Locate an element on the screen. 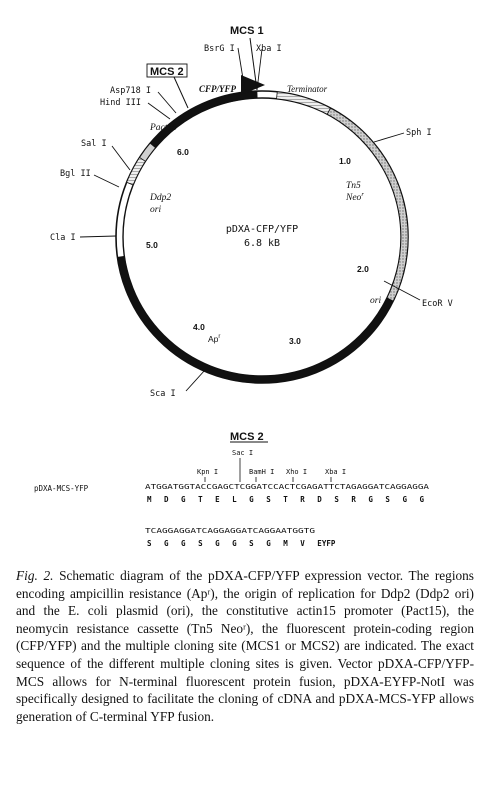 This screenshot has width=489, height=800. cfp-yfp-arrowhead is located at coordinates (253, 85).